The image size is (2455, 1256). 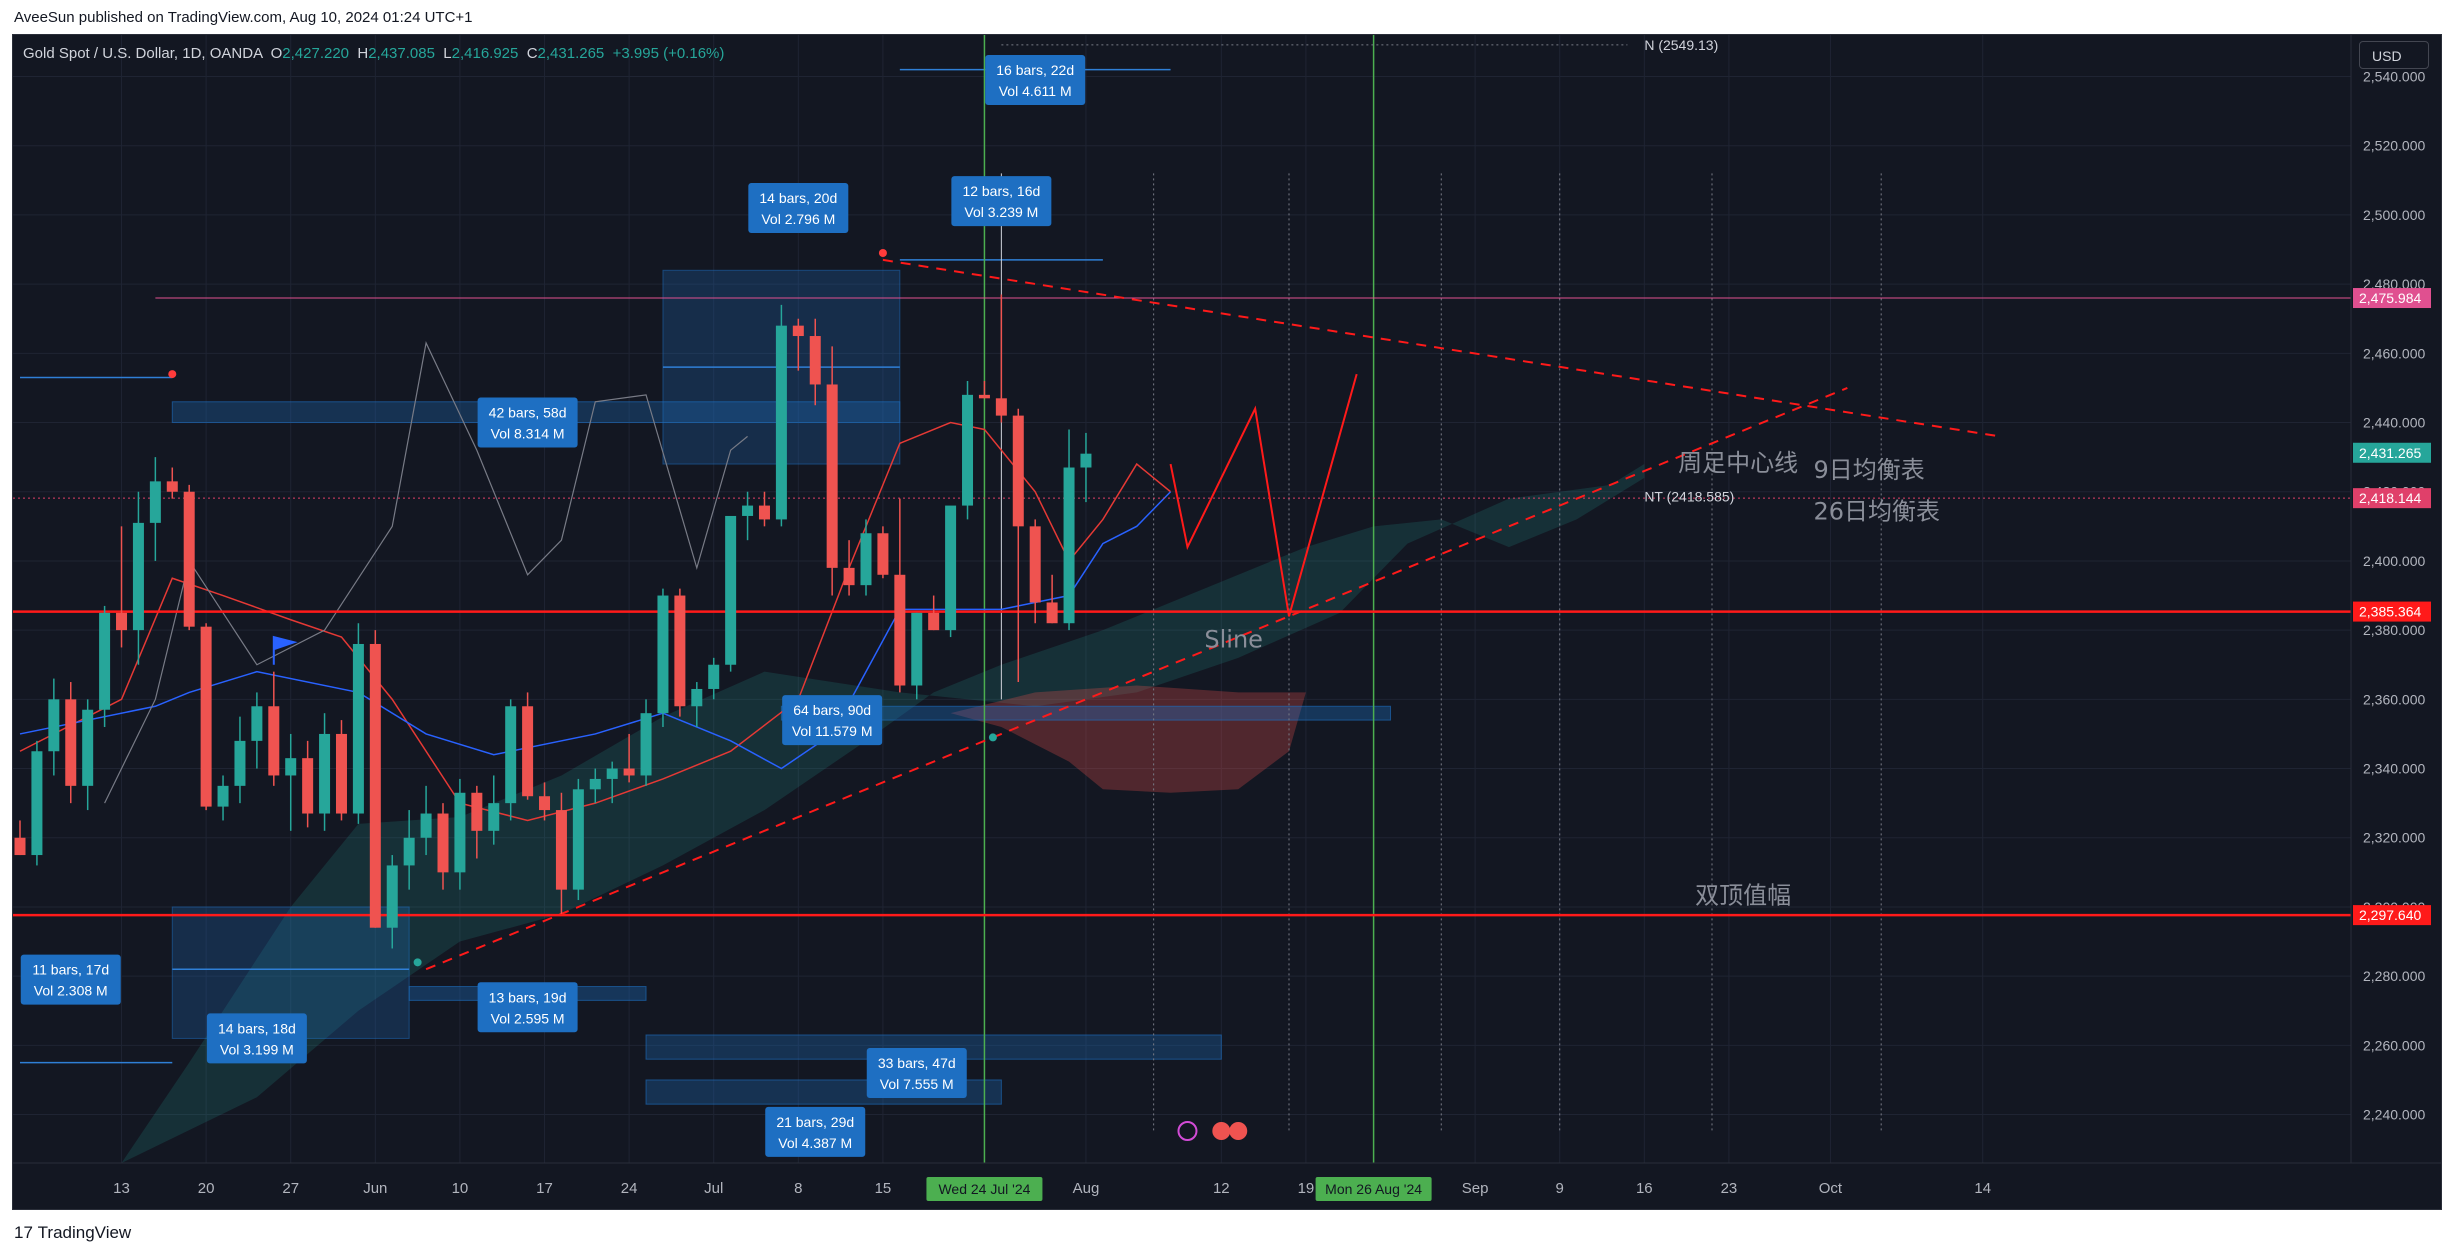 I want to click on currency-button: USD, so click(x=2394, y=55).